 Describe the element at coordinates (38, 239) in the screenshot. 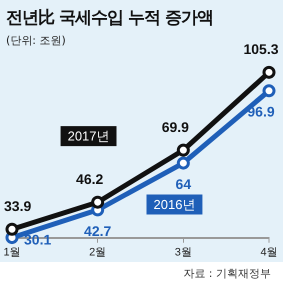

I see `data-label: 30.1` at that location.